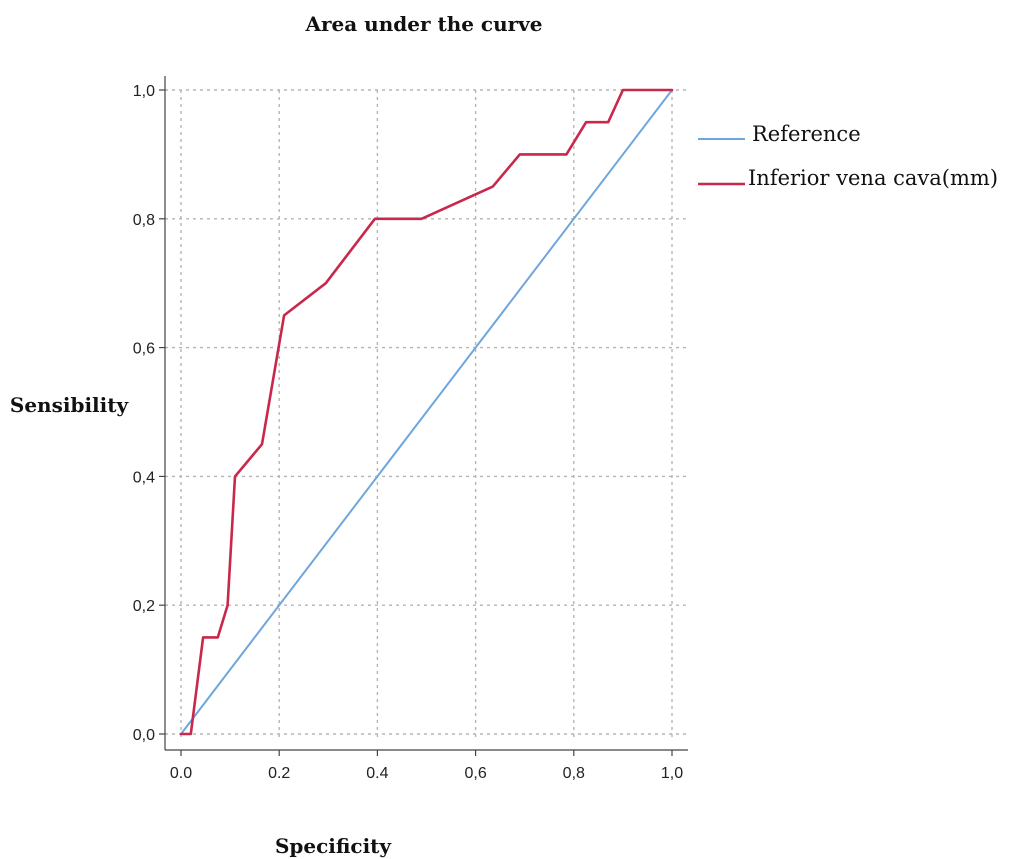  What do you see at coordinates (144, 735) in the screenshot?
I see `y-tick-label-0: 0,0` at bounding box center [144, 735].